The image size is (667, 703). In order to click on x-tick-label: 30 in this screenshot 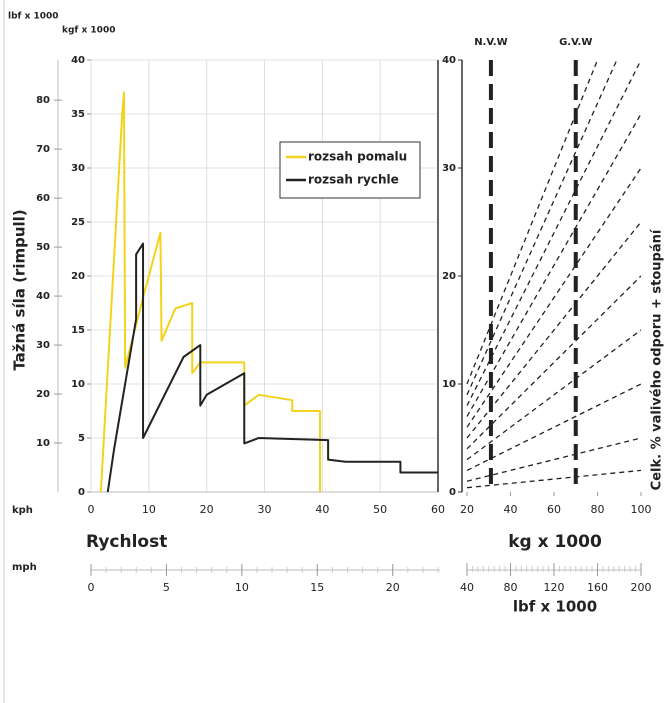, I will do `click(265, 509)`.